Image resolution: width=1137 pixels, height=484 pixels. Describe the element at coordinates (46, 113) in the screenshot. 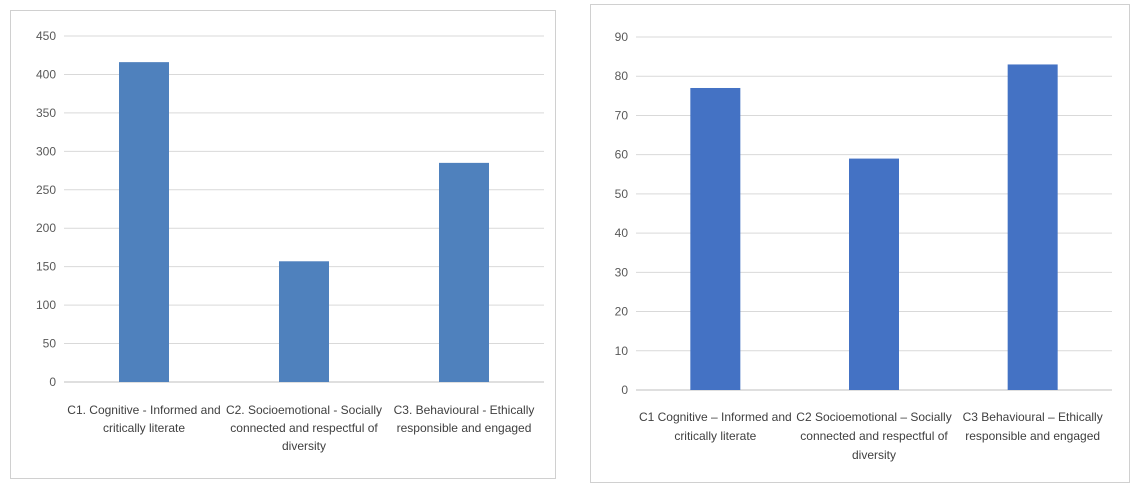

I see `y-tick-label: 350` at that location.